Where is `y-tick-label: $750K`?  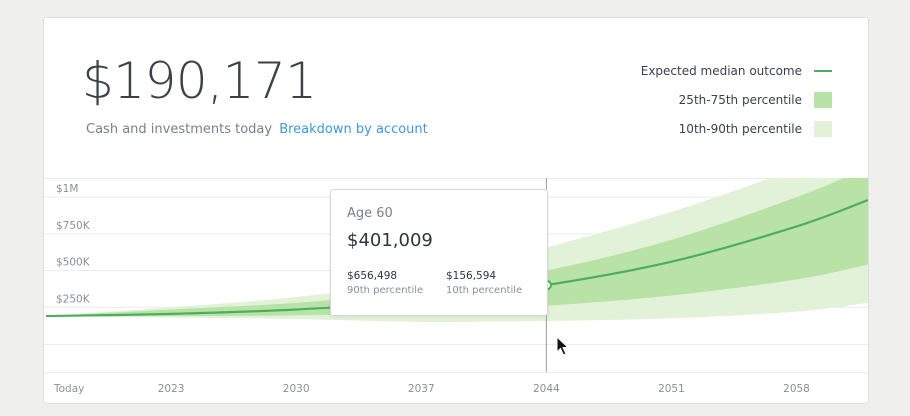
y-tick-label: $750K is located at coordinates (73, 226).